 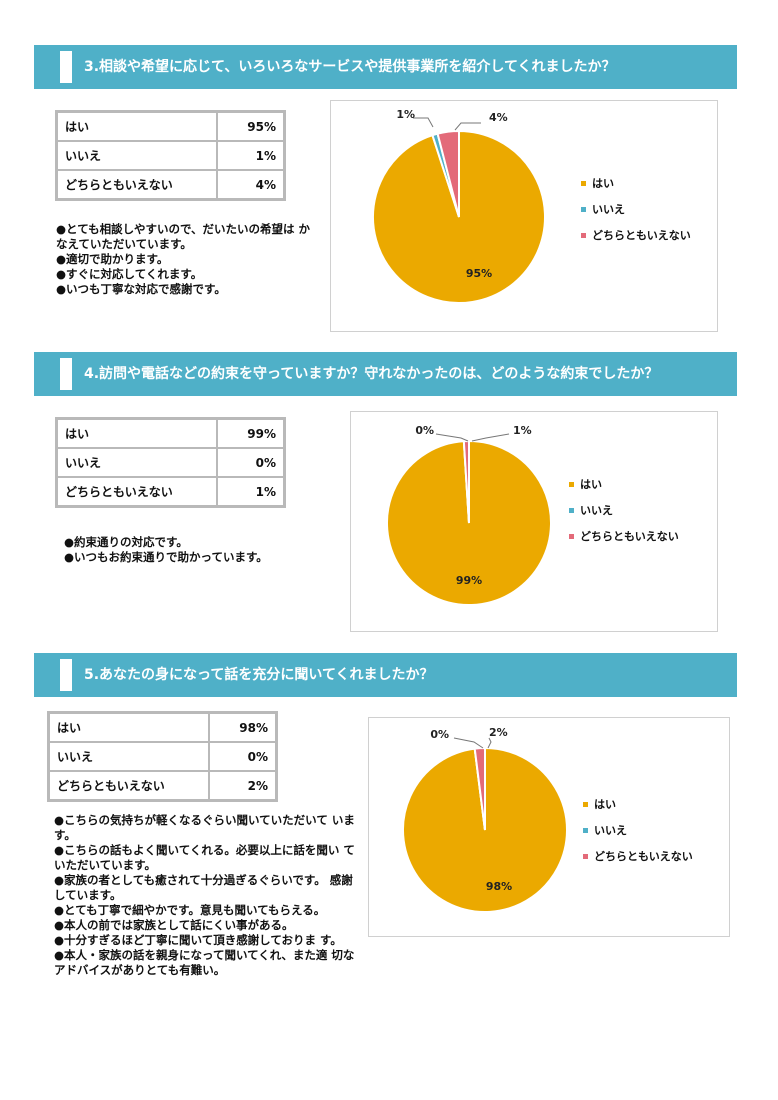 I want to click on response-table: はい 98% いいえ 0% どちらともいえない 2%, so click(x=162, y=756).